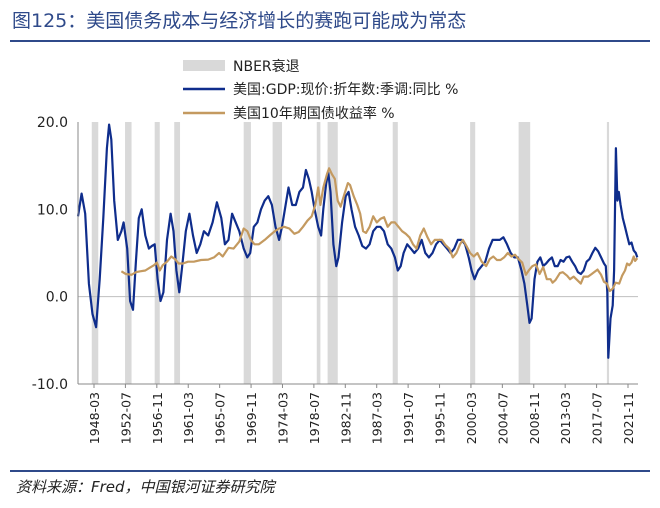  I want to click on legend-recession-label: NBER衰退, so click(266, 66).